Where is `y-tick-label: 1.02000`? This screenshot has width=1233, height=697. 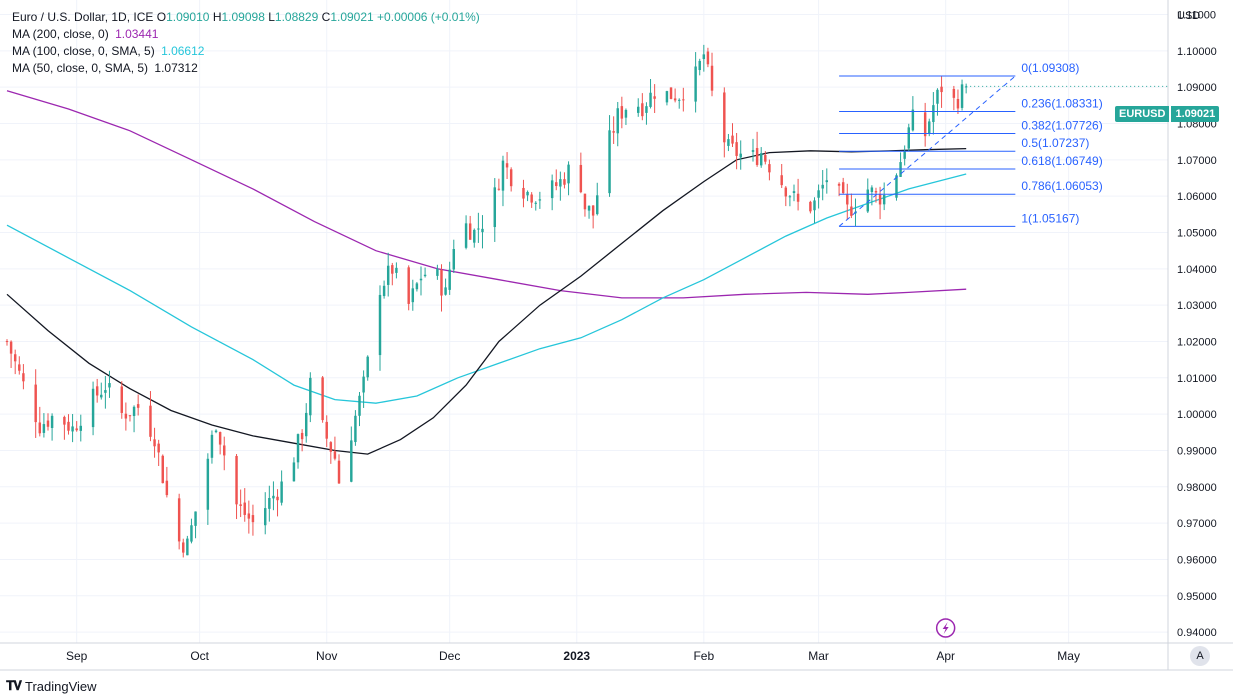 y-tick-label: 1.02000 is located at coordinates (1197, 342).